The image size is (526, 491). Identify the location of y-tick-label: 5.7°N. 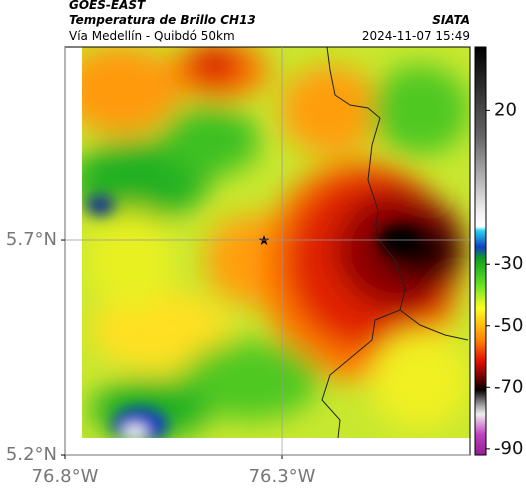
(31, 239).